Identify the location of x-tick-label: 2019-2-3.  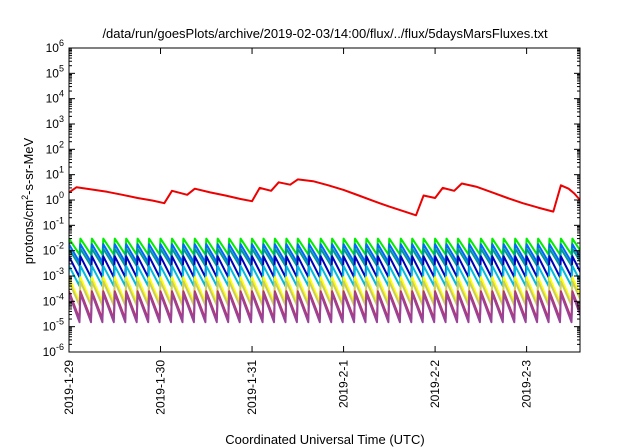
(527, 384).